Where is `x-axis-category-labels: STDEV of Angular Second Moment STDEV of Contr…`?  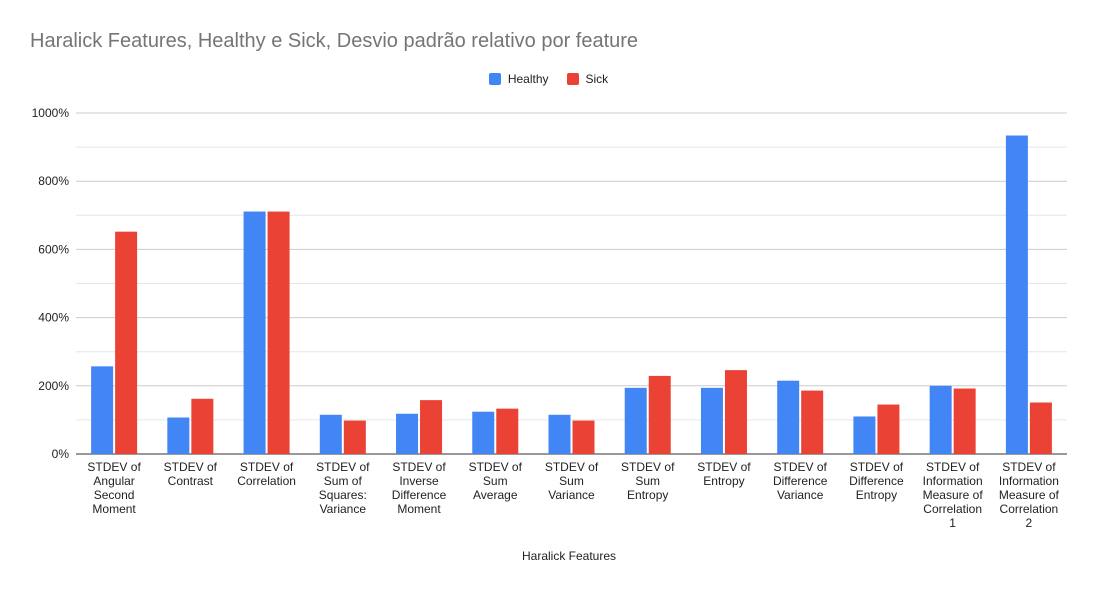
x-axis-category-labels: STDEV of Angular Second Moment STDEV of Contr… is located at coordinates (573, 495).